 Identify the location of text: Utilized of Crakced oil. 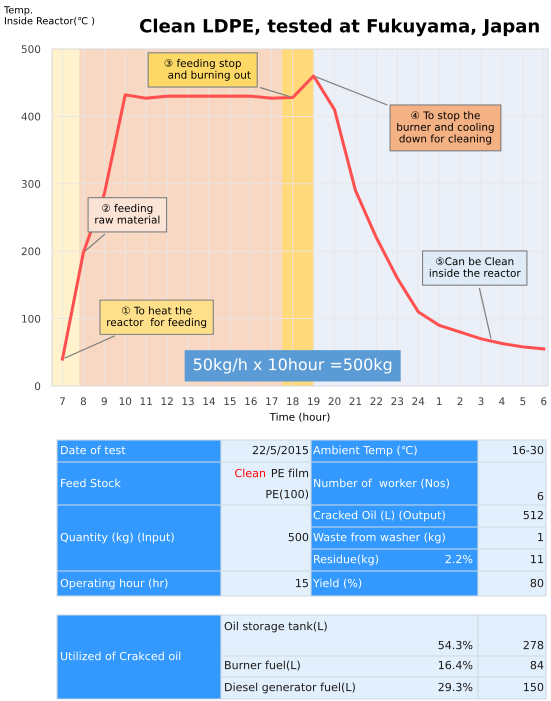
(120, 656).